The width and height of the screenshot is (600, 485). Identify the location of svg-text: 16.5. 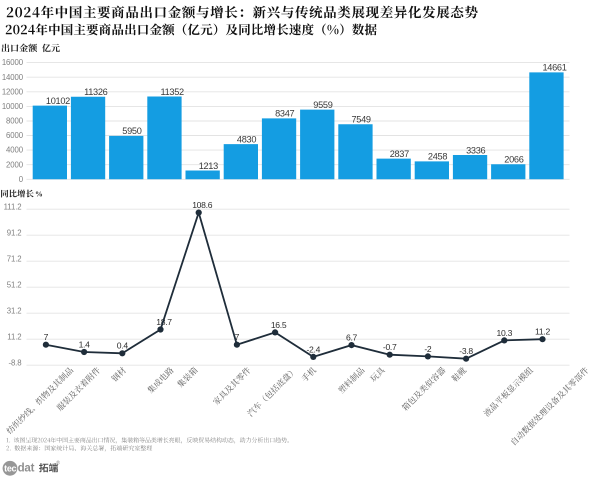
(279, 325).